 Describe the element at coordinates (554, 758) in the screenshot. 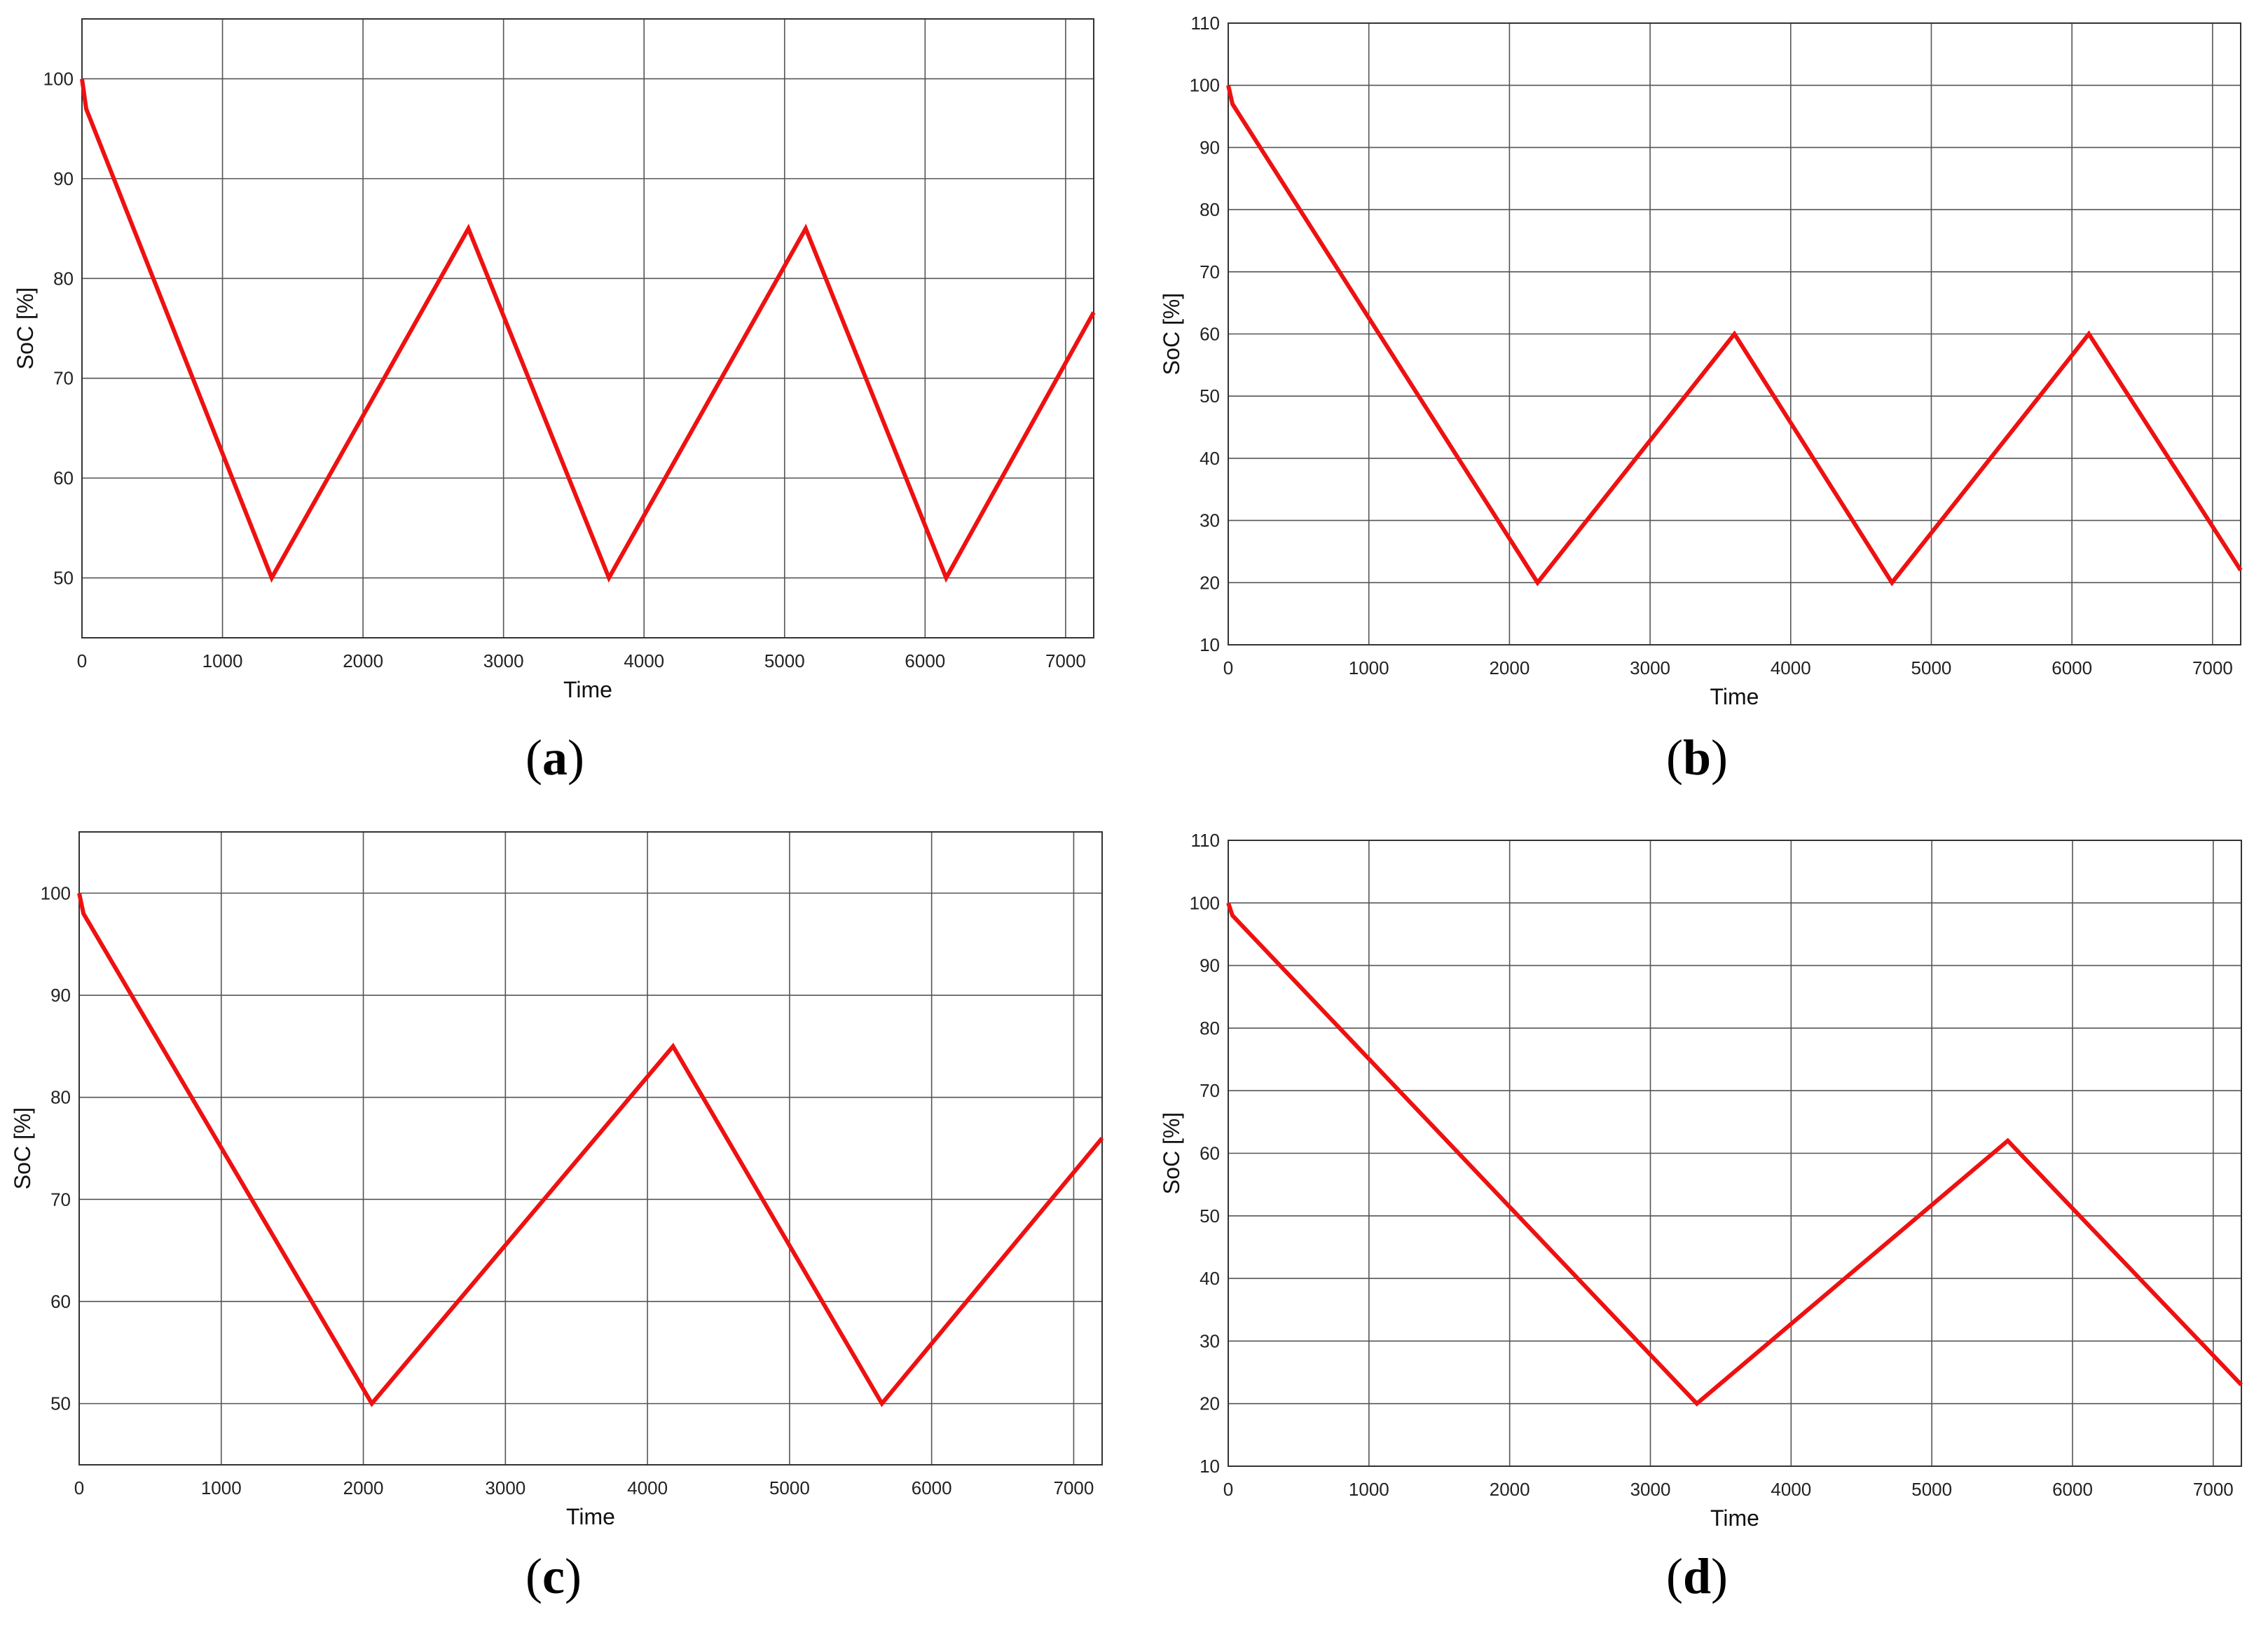

I see `panel-label-a: (a)` at that location.